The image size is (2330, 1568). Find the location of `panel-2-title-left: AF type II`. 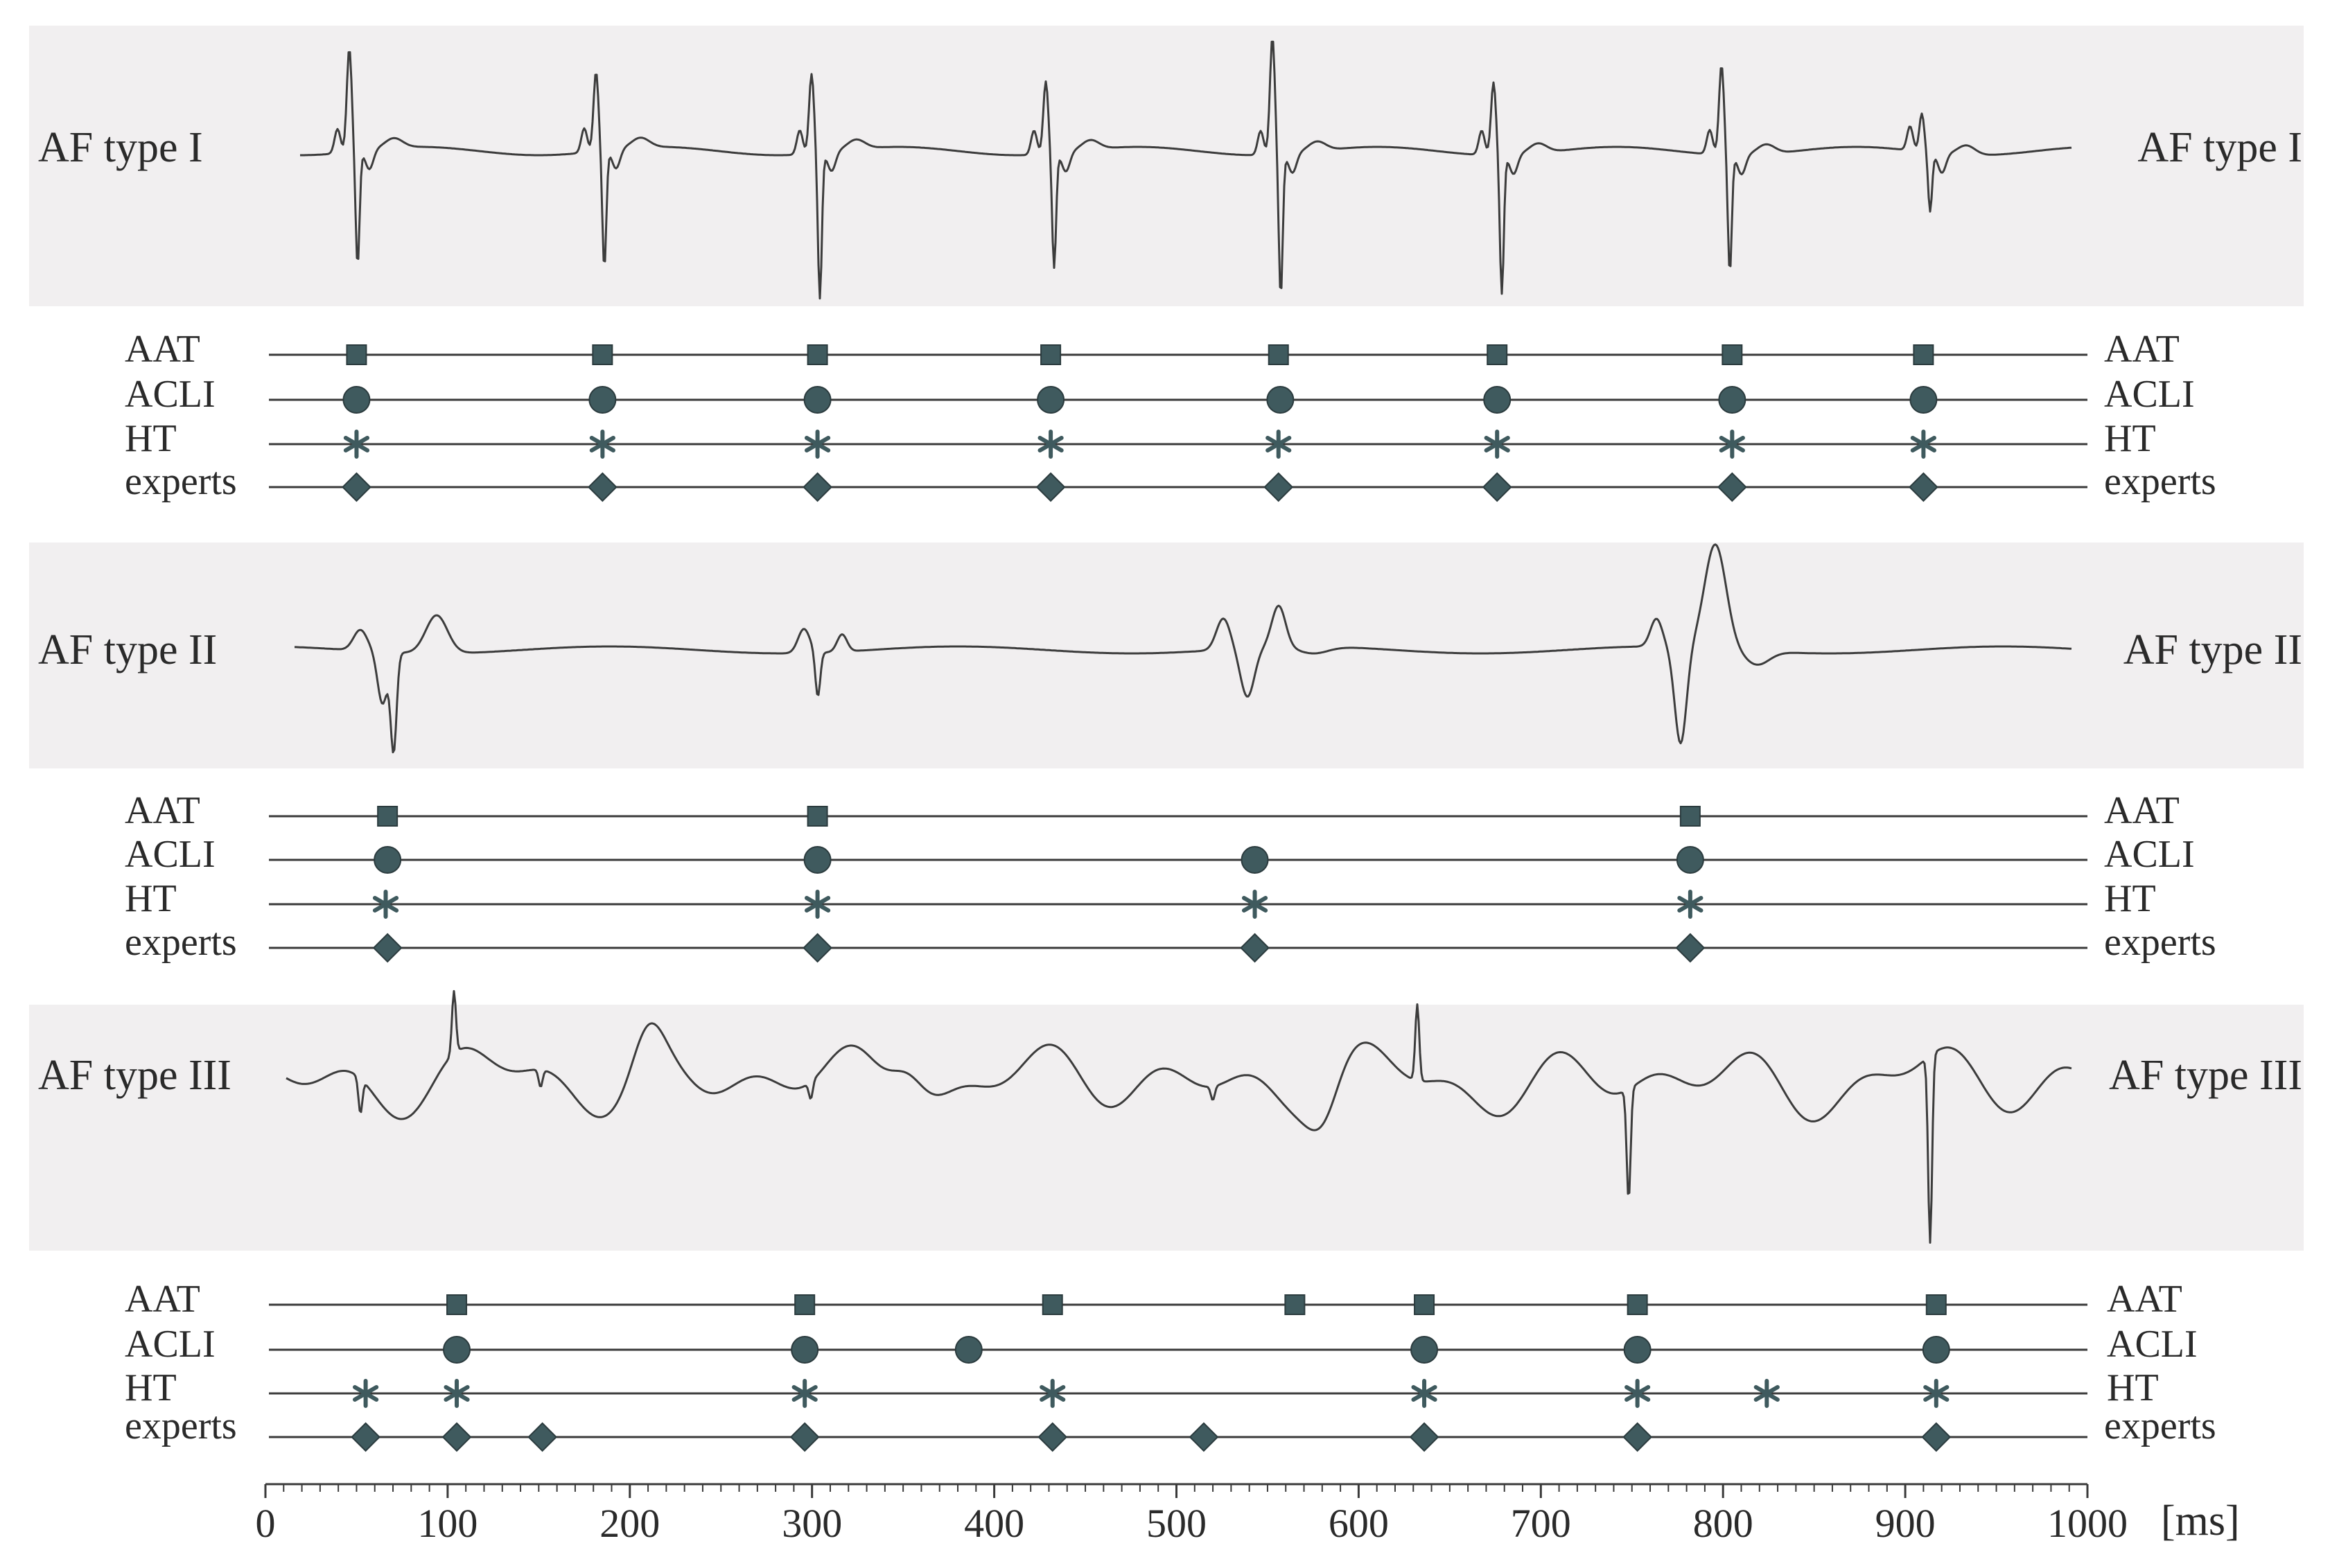

panel-2-title-left: AF type II is located at coordinates (127, 649).